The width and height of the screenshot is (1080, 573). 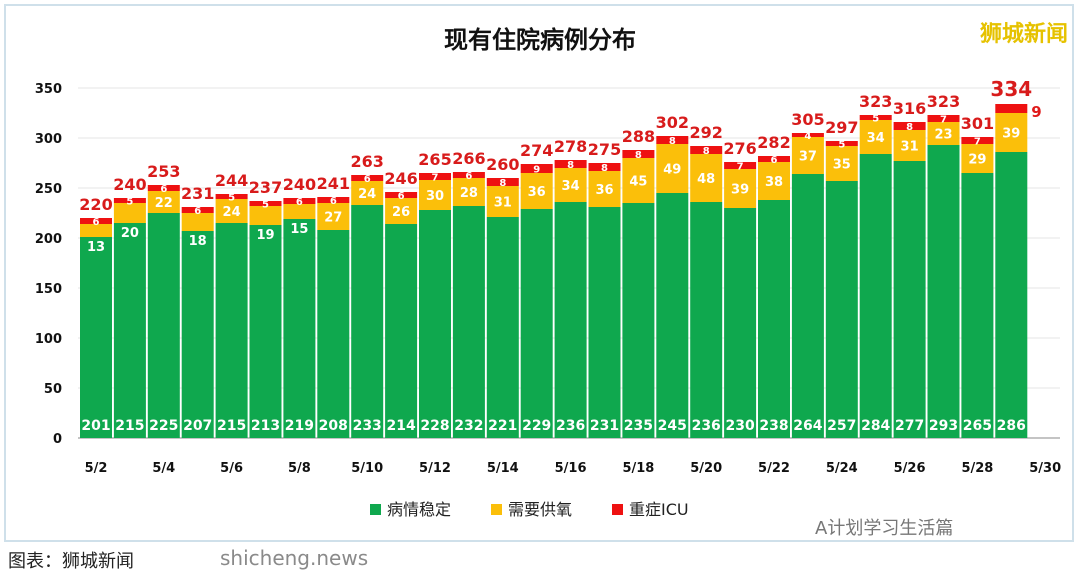 What do you see at coordinates (884, 528) in the screenshot?
I see `wechat-watermark: A计划学习生活篇` at bounding box center [884, 528].